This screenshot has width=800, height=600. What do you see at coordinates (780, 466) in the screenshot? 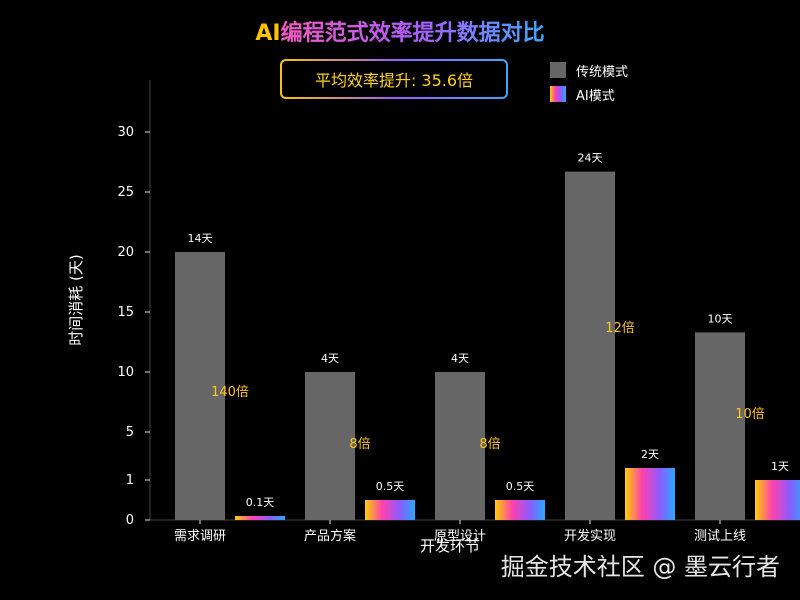
I see `bar-label-ai: 1天` at bounding box center [780, 466].